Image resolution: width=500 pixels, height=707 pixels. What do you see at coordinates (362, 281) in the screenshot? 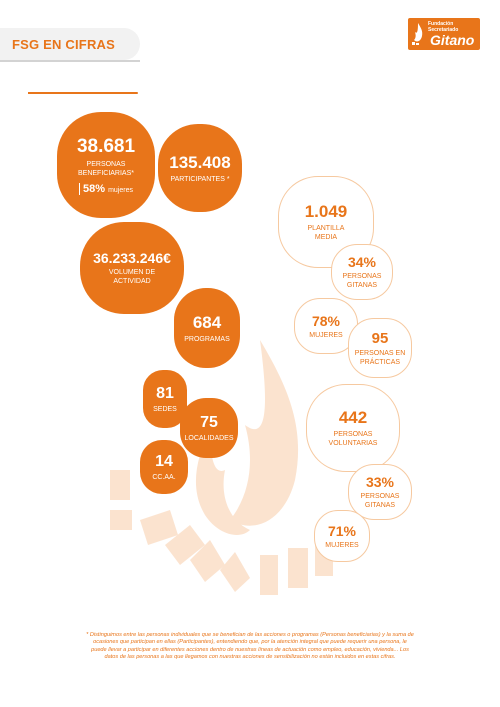
I see `plantilla-gitanas-label: PERSONAS GITANAS` at bounding box center [362, 281].